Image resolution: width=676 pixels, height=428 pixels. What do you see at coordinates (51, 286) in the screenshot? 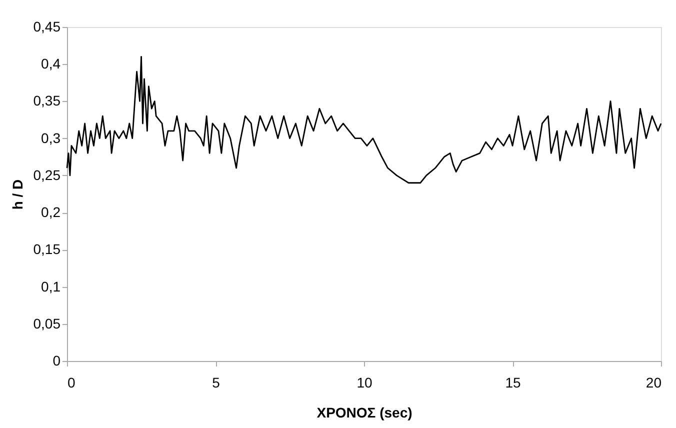
I see `y-tick-label: 0,1` at bounding box center [51, 286].